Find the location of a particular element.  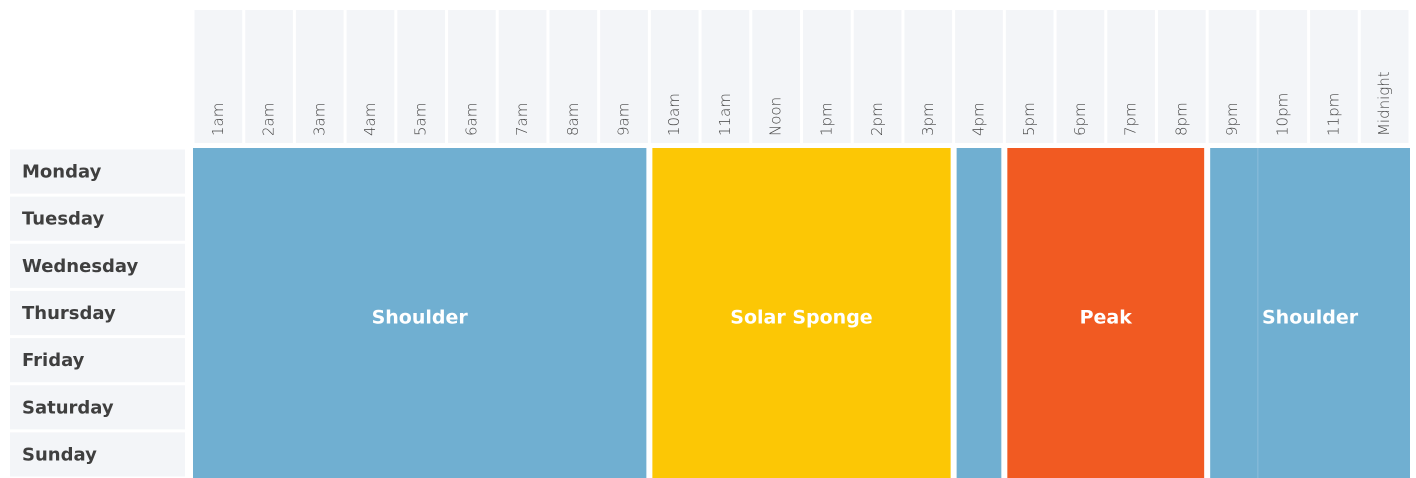

day-label: Sunday is located at coordinates (59, 454).